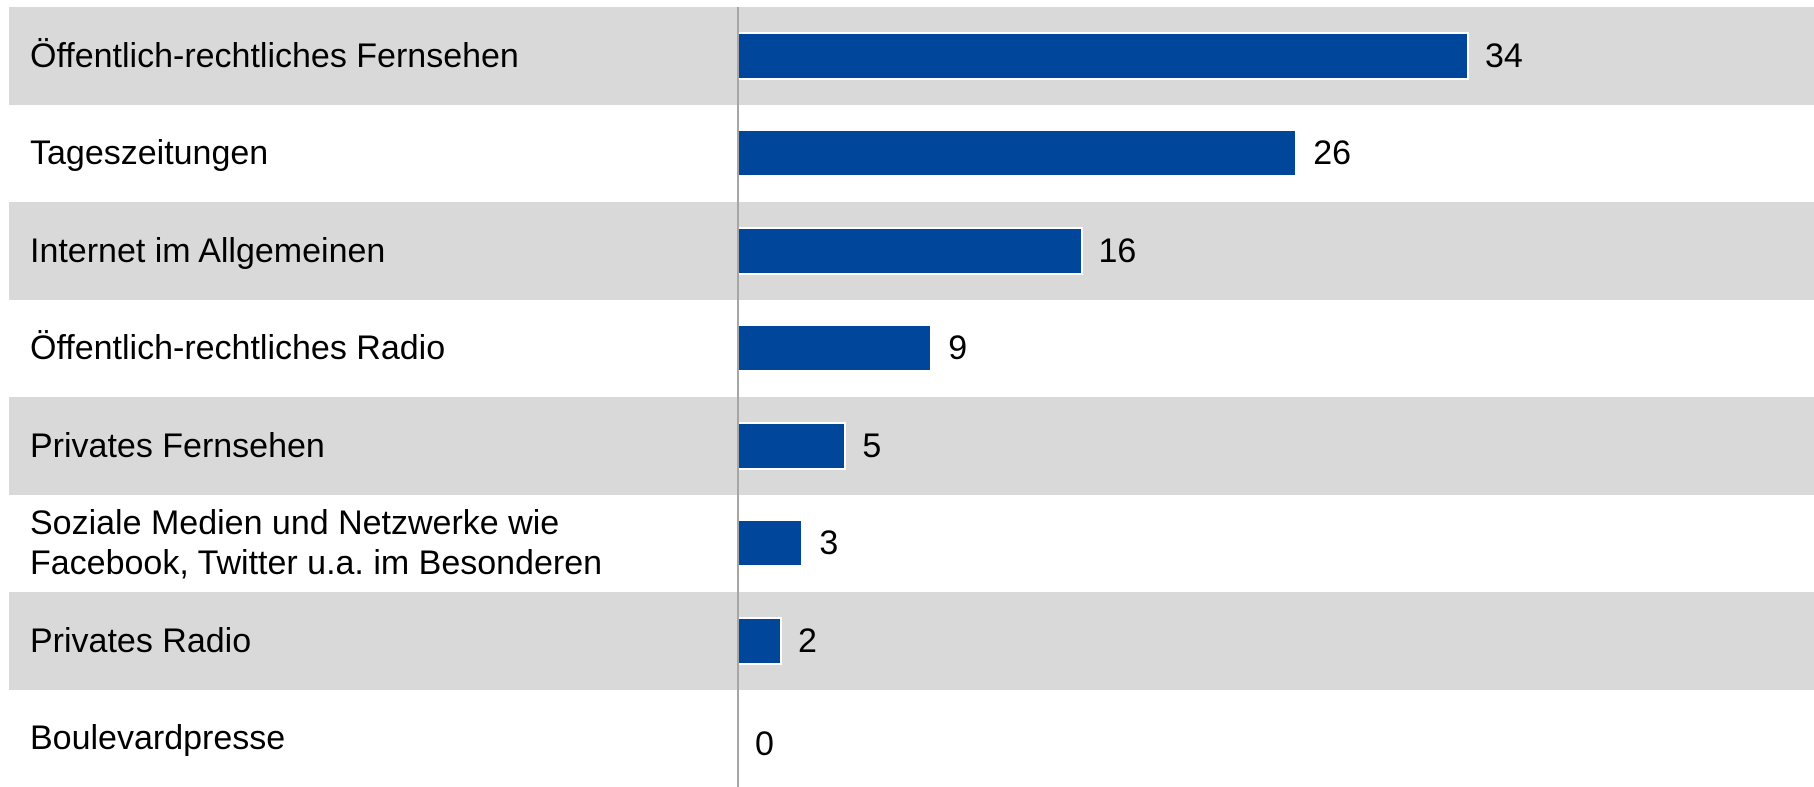 The height and width of the screenshot is (787, 1814). I want to click on row: Öffentlich-rechtliches Fernsehen, so click(911, 56).